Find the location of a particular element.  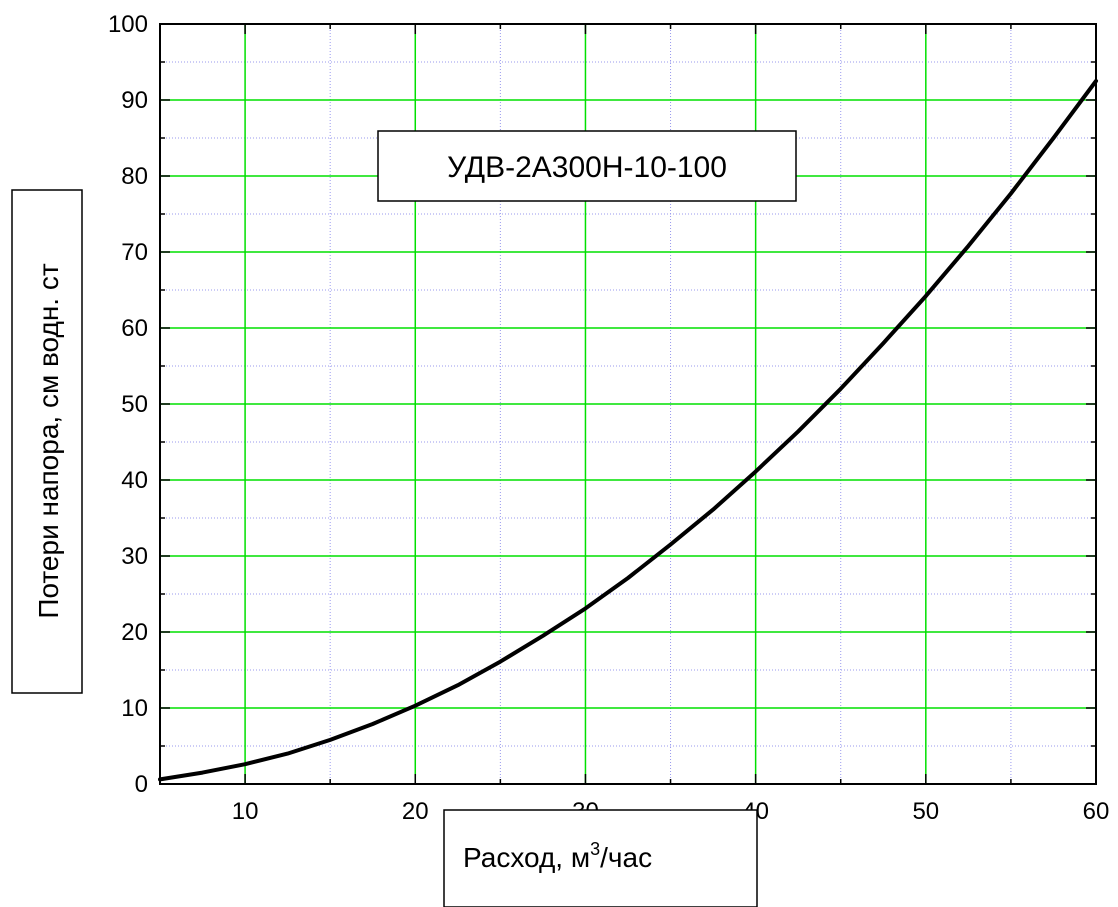

chart-title: УДВ-2А300Н-10-100 is located at coordinates (587, 167).